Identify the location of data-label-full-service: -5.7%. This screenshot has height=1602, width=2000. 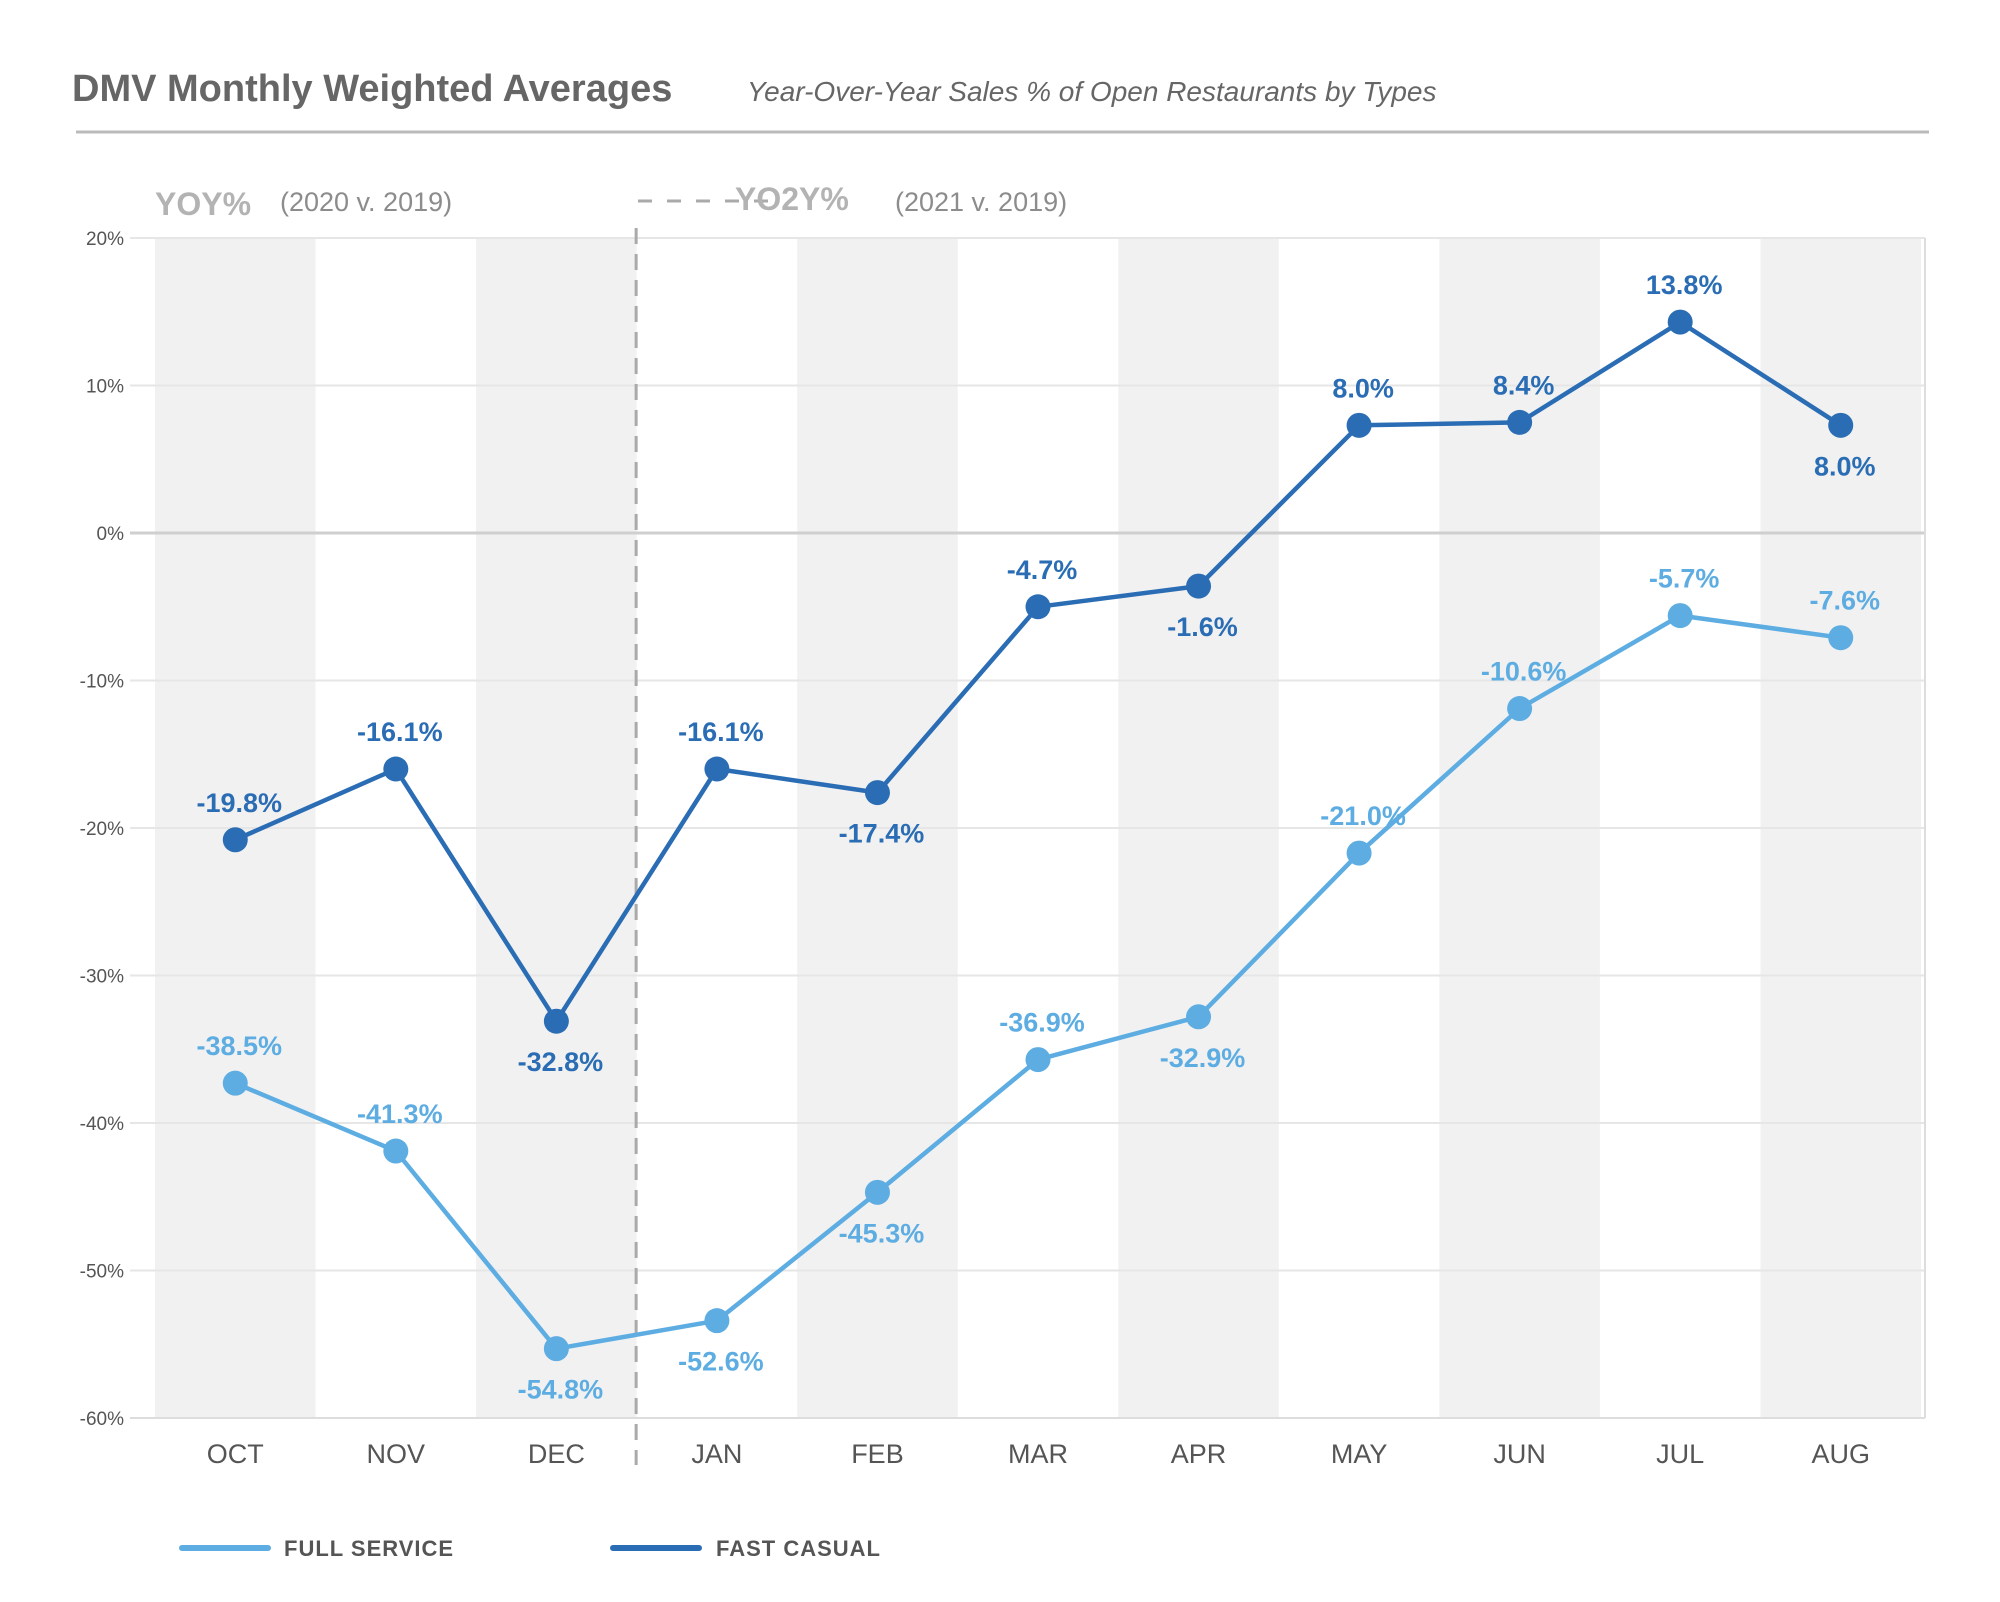
(1684, 579).